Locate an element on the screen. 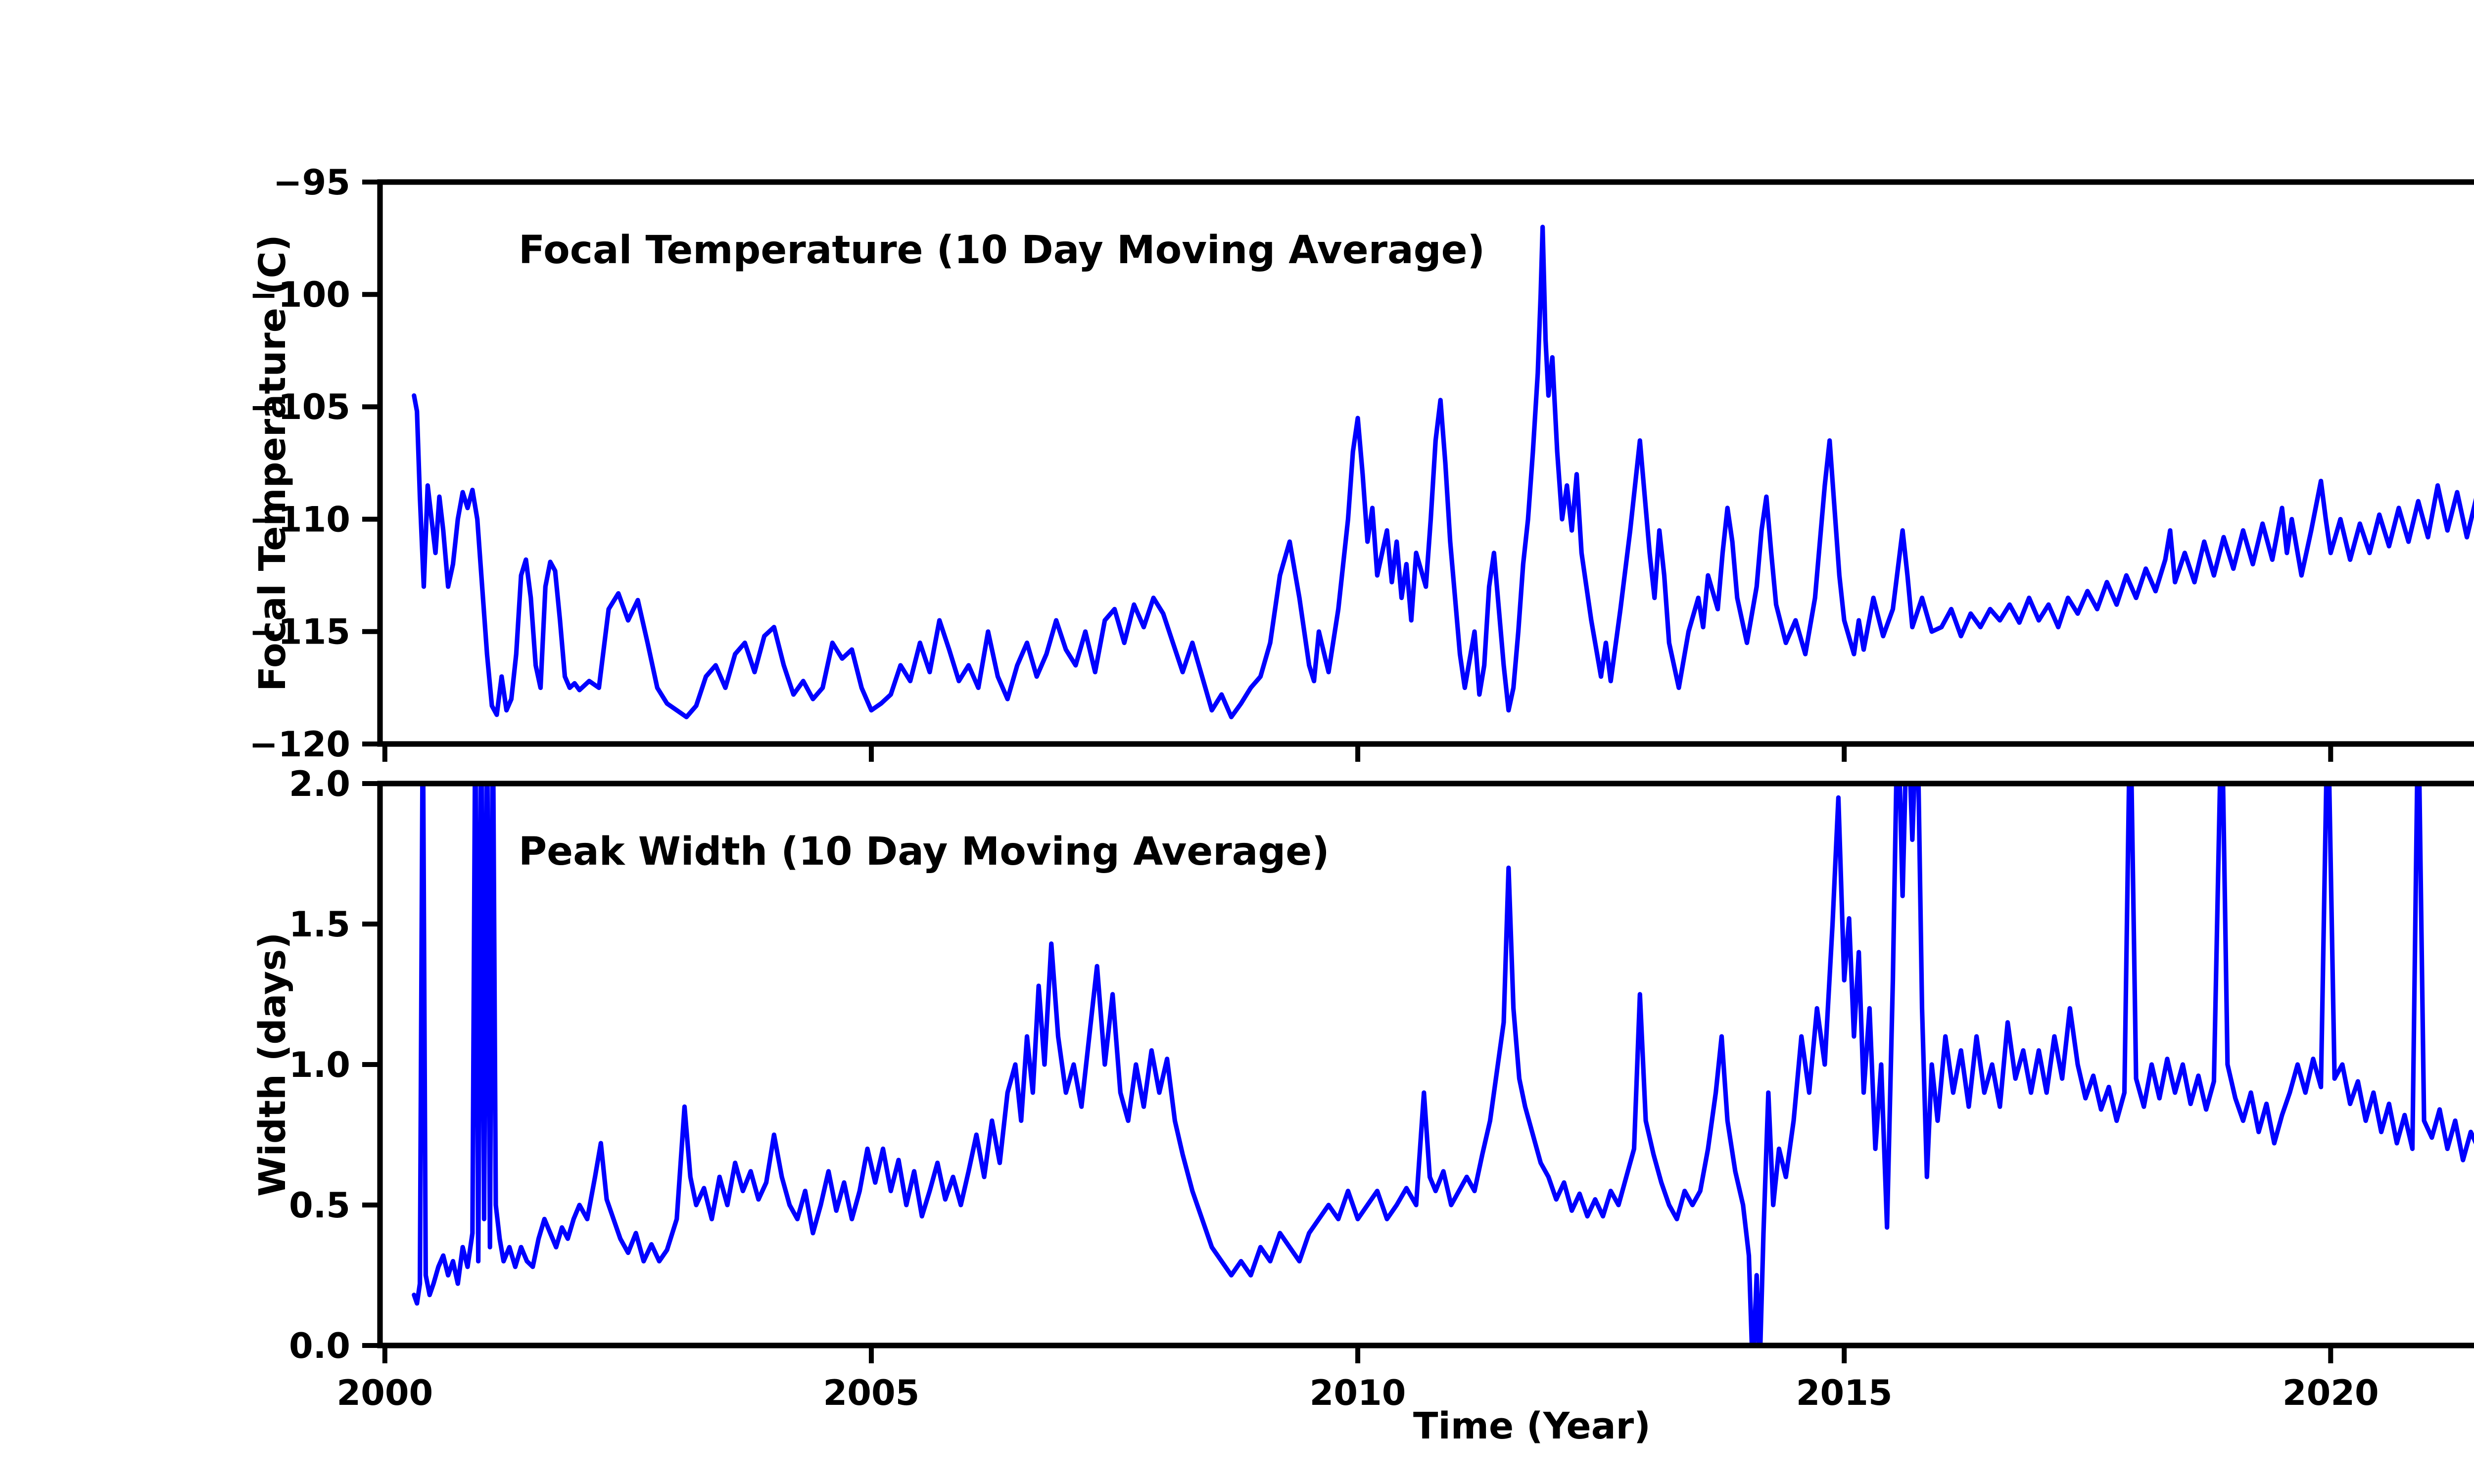  y-tick-label: −100 is located at coordinates (299, 295).